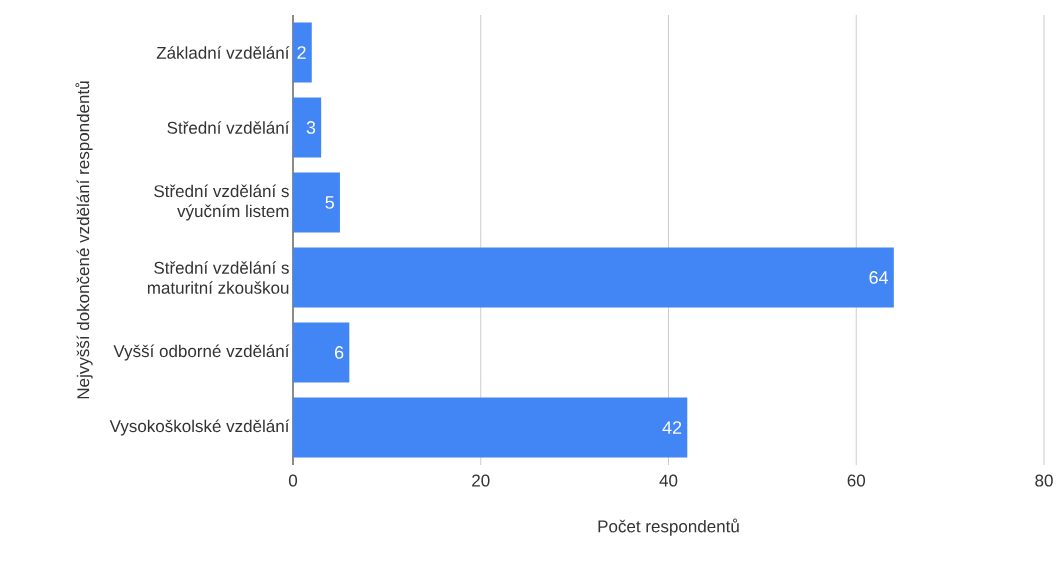 The width and height of the screenshot is (1057, 568). Describe the element at coordinates (293, 480) in the screenshot. I see `x-tick-label: 0` at that location.